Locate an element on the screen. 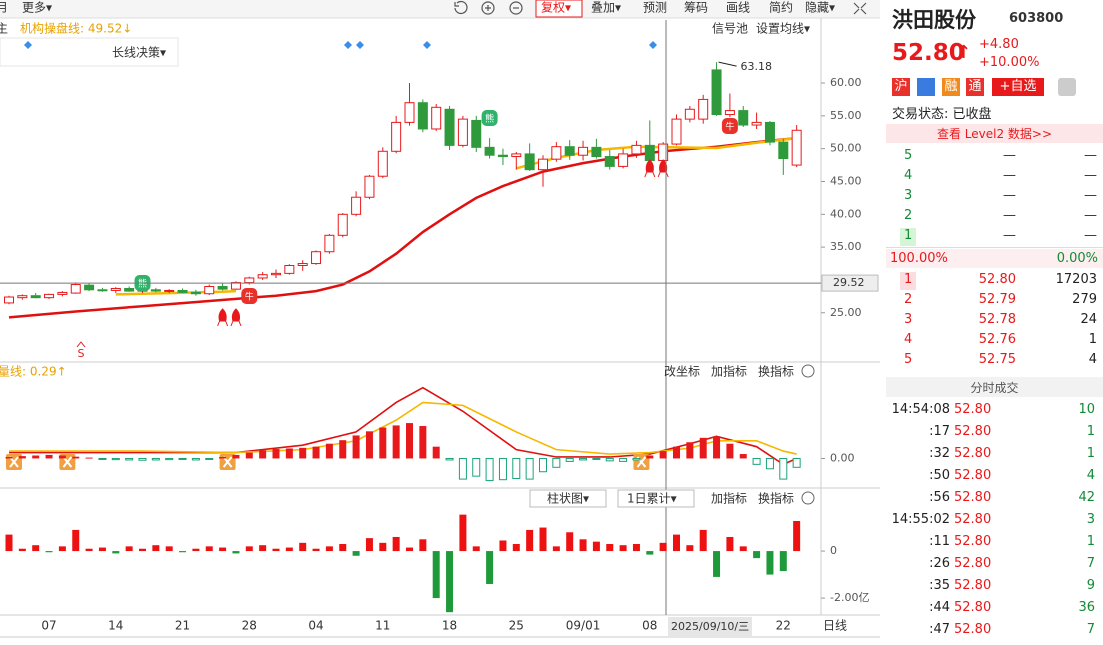 The width and height of the screenshot is (1103, 645). panel-button: 加指标 is located at coordinates (729, 371).